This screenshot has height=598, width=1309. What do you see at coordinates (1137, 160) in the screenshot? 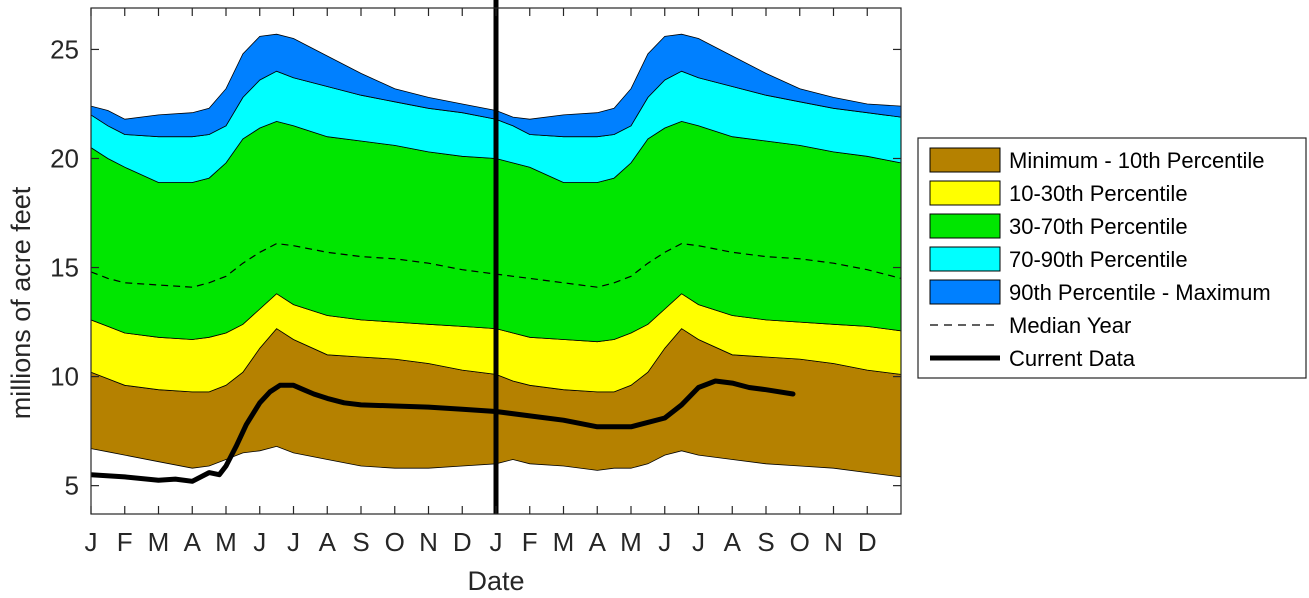
I see `legend-label: Minimum - 10th Percentile` at bounding box center [1137, 160].